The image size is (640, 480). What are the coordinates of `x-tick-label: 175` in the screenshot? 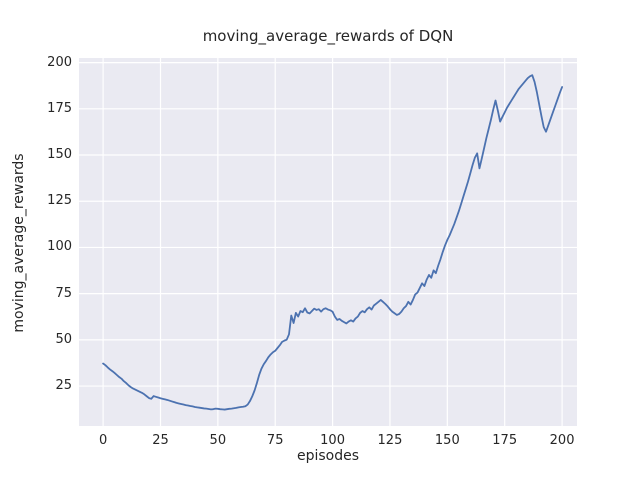 It's located at (505, 440).